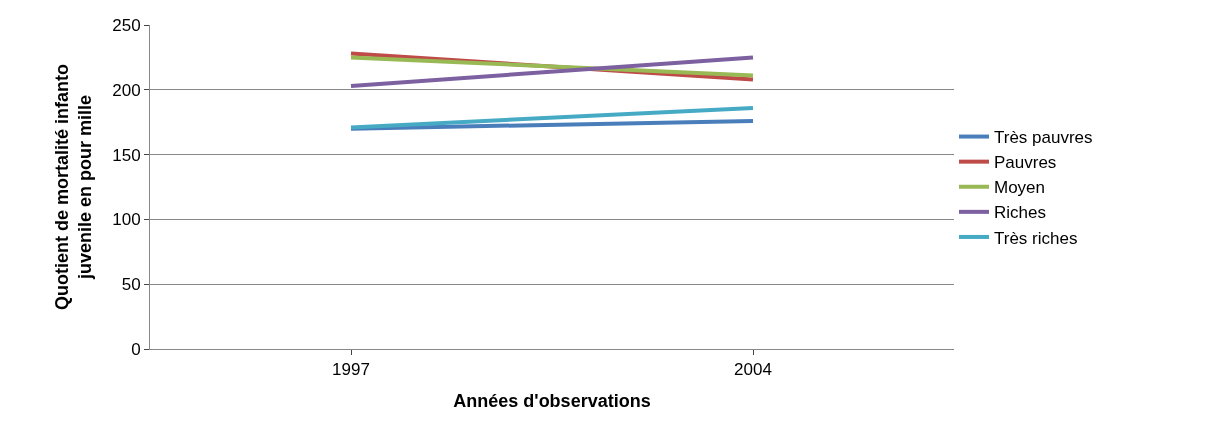 Image resolution: width=1214 pixels, height=434 pixels. I want to click on legend-label: Moyen, so click(1020, 188).